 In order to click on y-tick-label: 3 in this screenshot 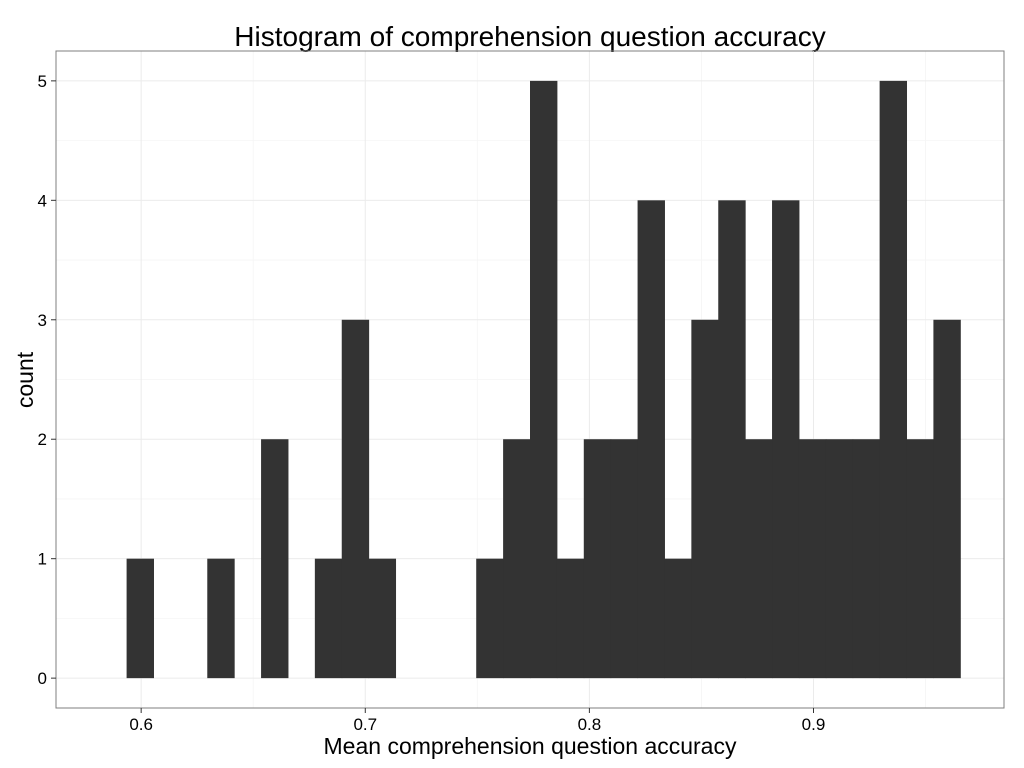, I will do `click(42, 320)`.